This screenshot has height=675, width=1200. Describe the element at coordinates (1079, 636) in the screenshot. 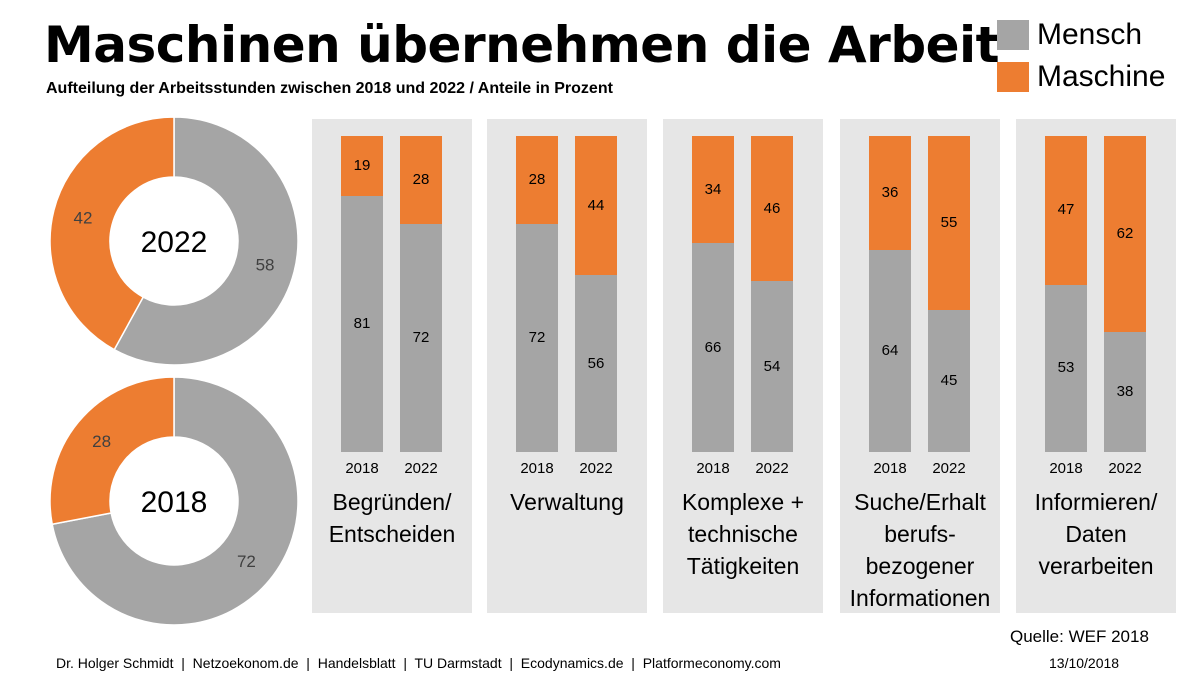

I see `source-note: Quelle: WEF 2018` at that location.